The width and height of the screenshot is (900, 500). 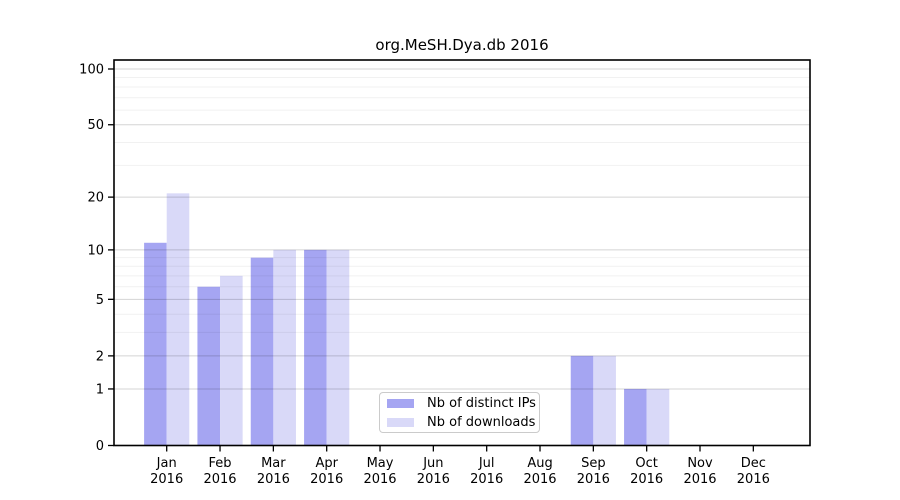 I want to click on x-tick-label-month: May, so click(x=380, y=463).